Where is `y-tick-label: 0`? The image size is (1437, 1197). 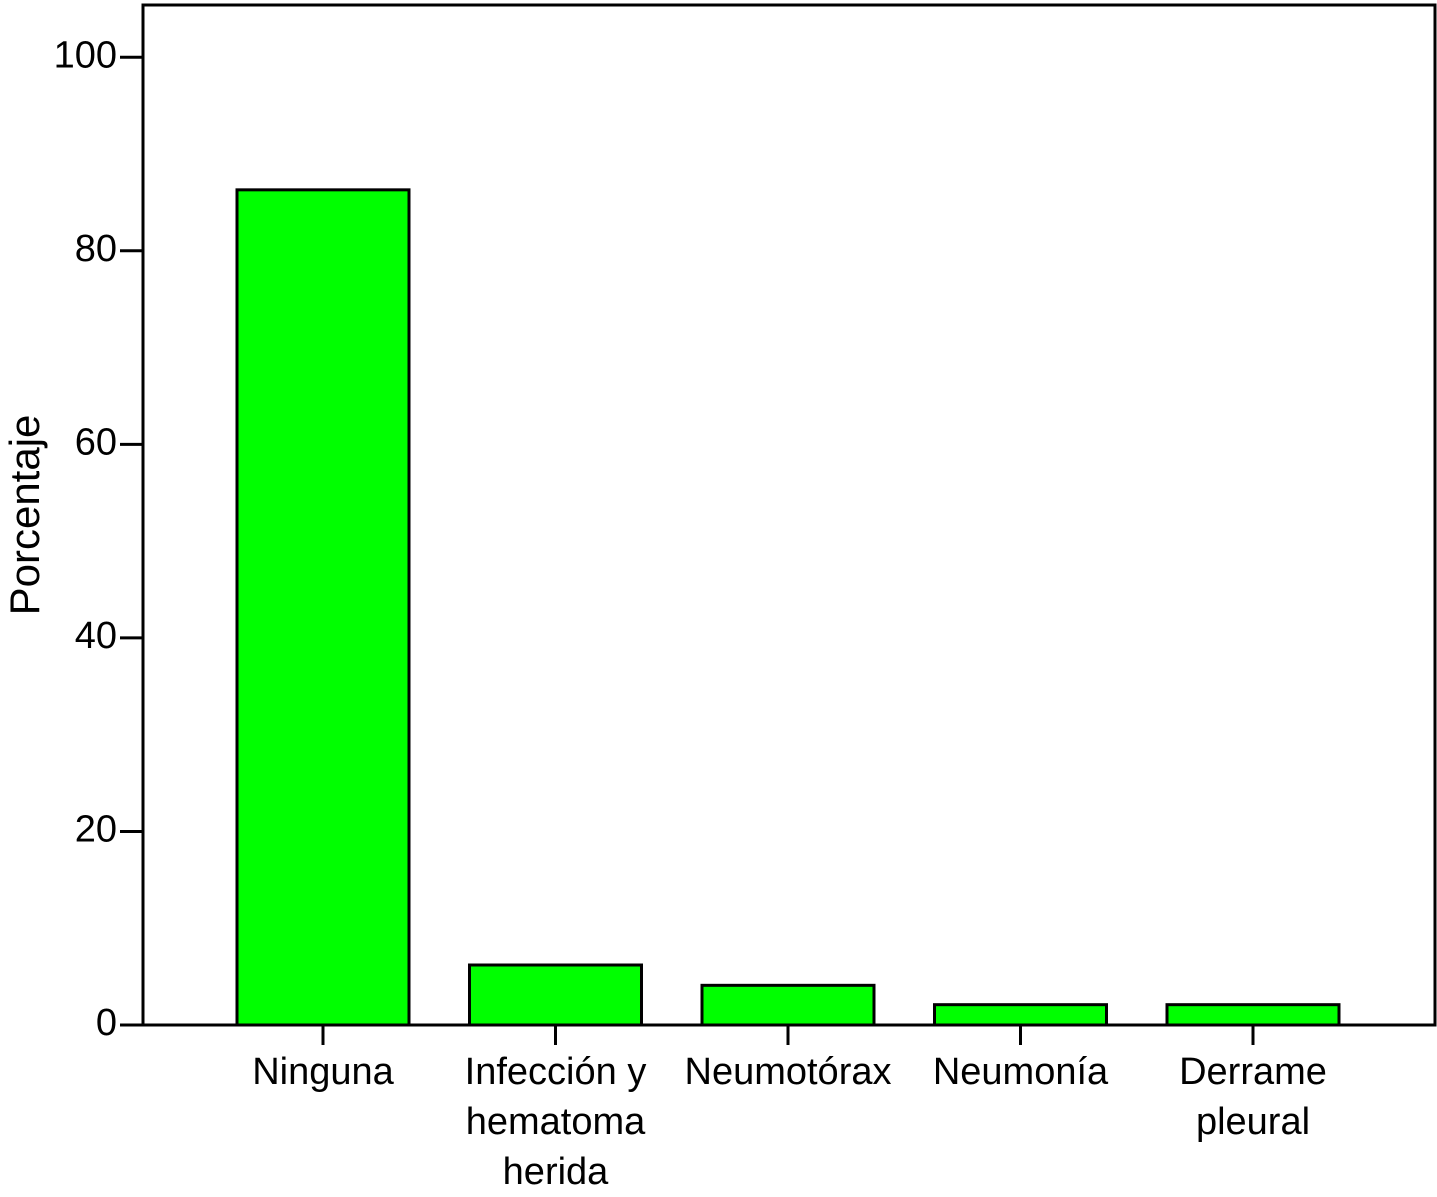
y-tick-label: 0 is located at coordinates (106, 1023).